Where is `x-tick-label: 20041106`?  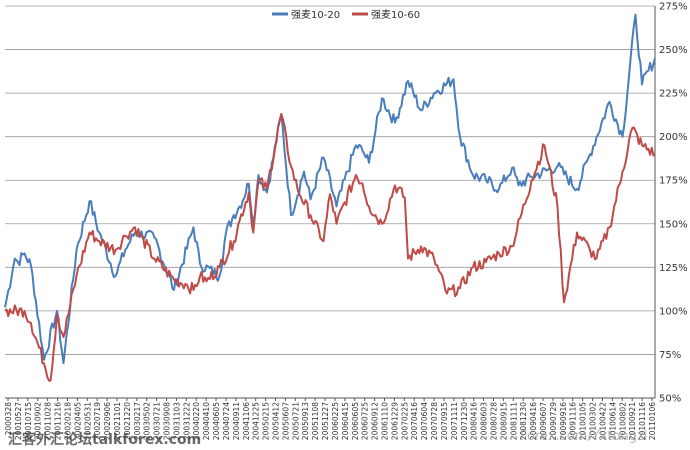
x-tick-label: 20041106 is located at coordinates (246, 421).